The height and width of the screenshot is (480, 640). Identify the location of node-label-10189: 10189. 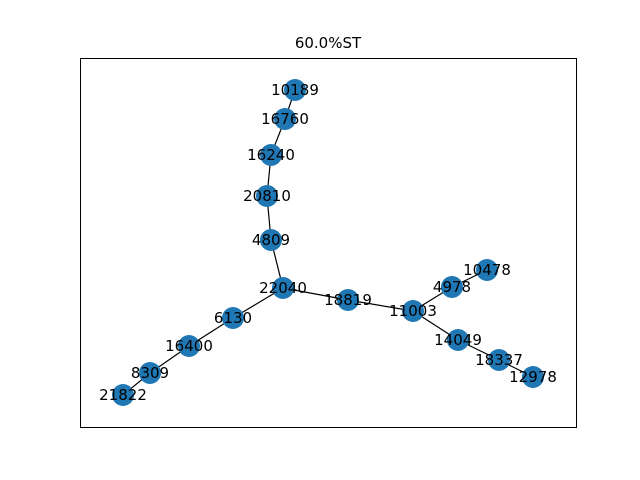
(295, 90).